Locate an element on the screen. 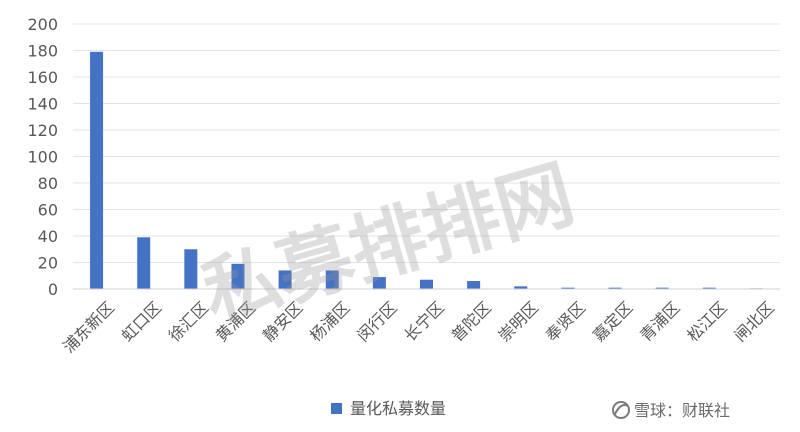 The width and height of the screenshot is (800, 432). snowball-logo-mark is located at coordinates (621, 409).